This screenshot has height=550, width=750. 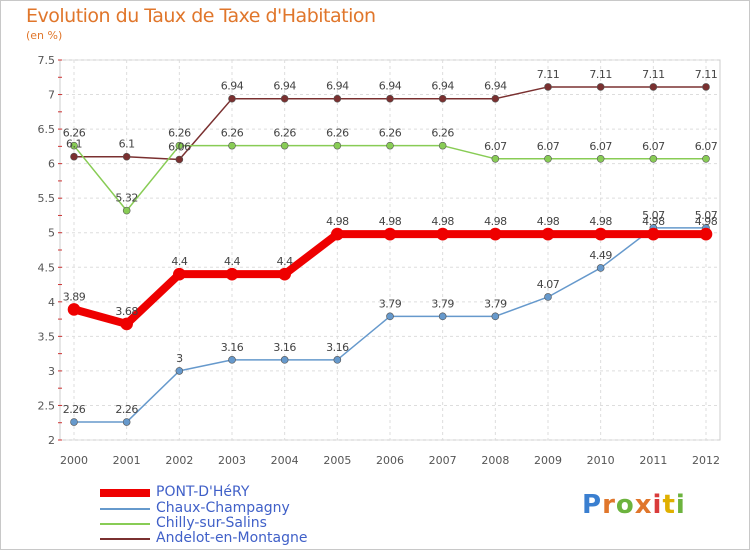 What do you see at coordinates (51, 233) in the screenshot?
I see `y-tick-label: 5` at bounding box center [51, 233].